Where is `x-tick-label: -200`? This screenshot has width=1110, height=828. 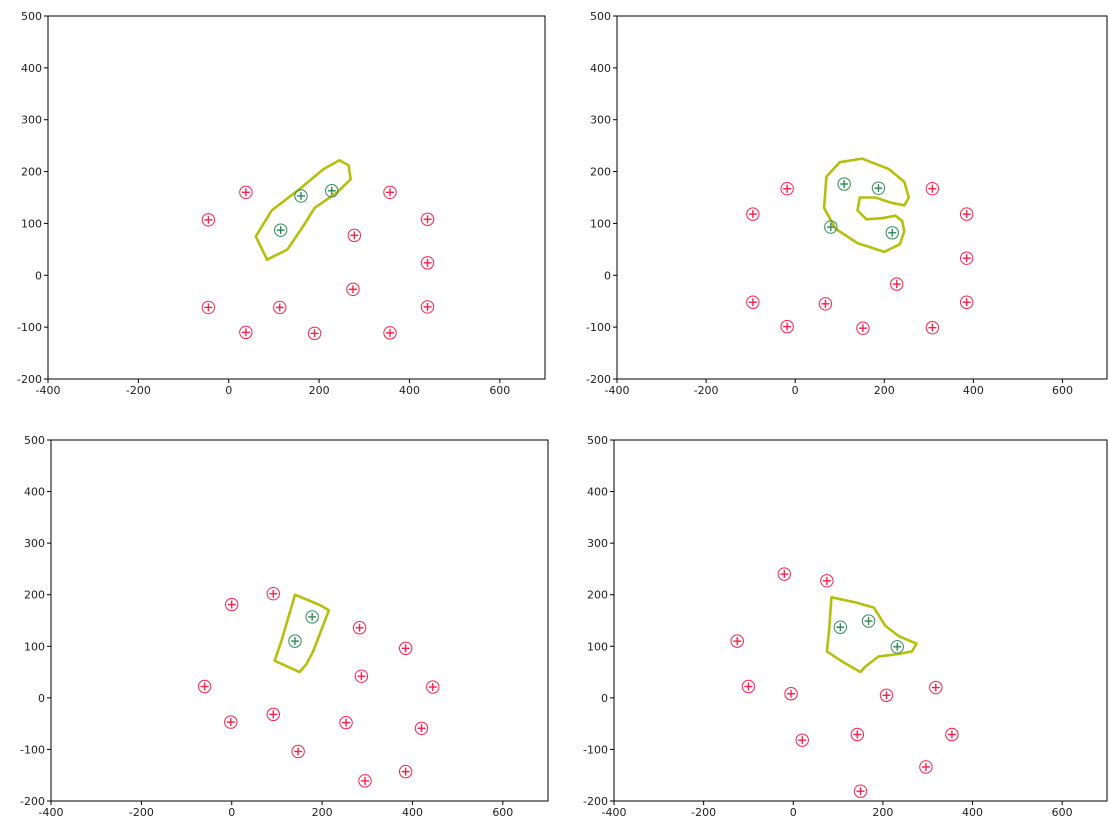 x-tick-label: -200 is located at coordinates (706, 390).